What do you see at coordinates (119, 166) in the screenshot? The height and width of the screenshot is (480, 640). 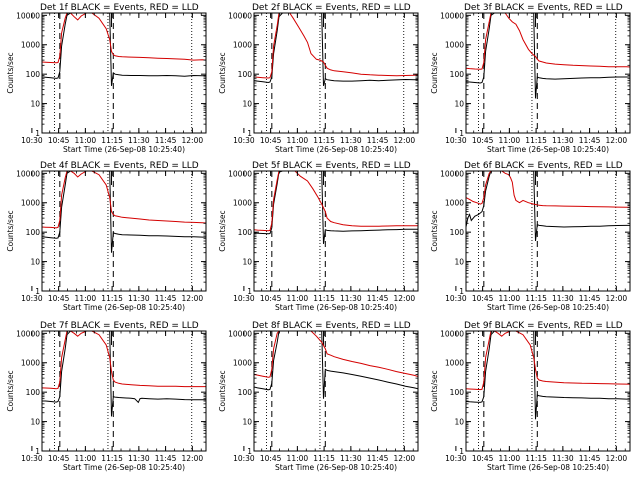 I see `panel-title: Det 4f BLACK = Events, RED = LLD` at bounding box center [119, 166].